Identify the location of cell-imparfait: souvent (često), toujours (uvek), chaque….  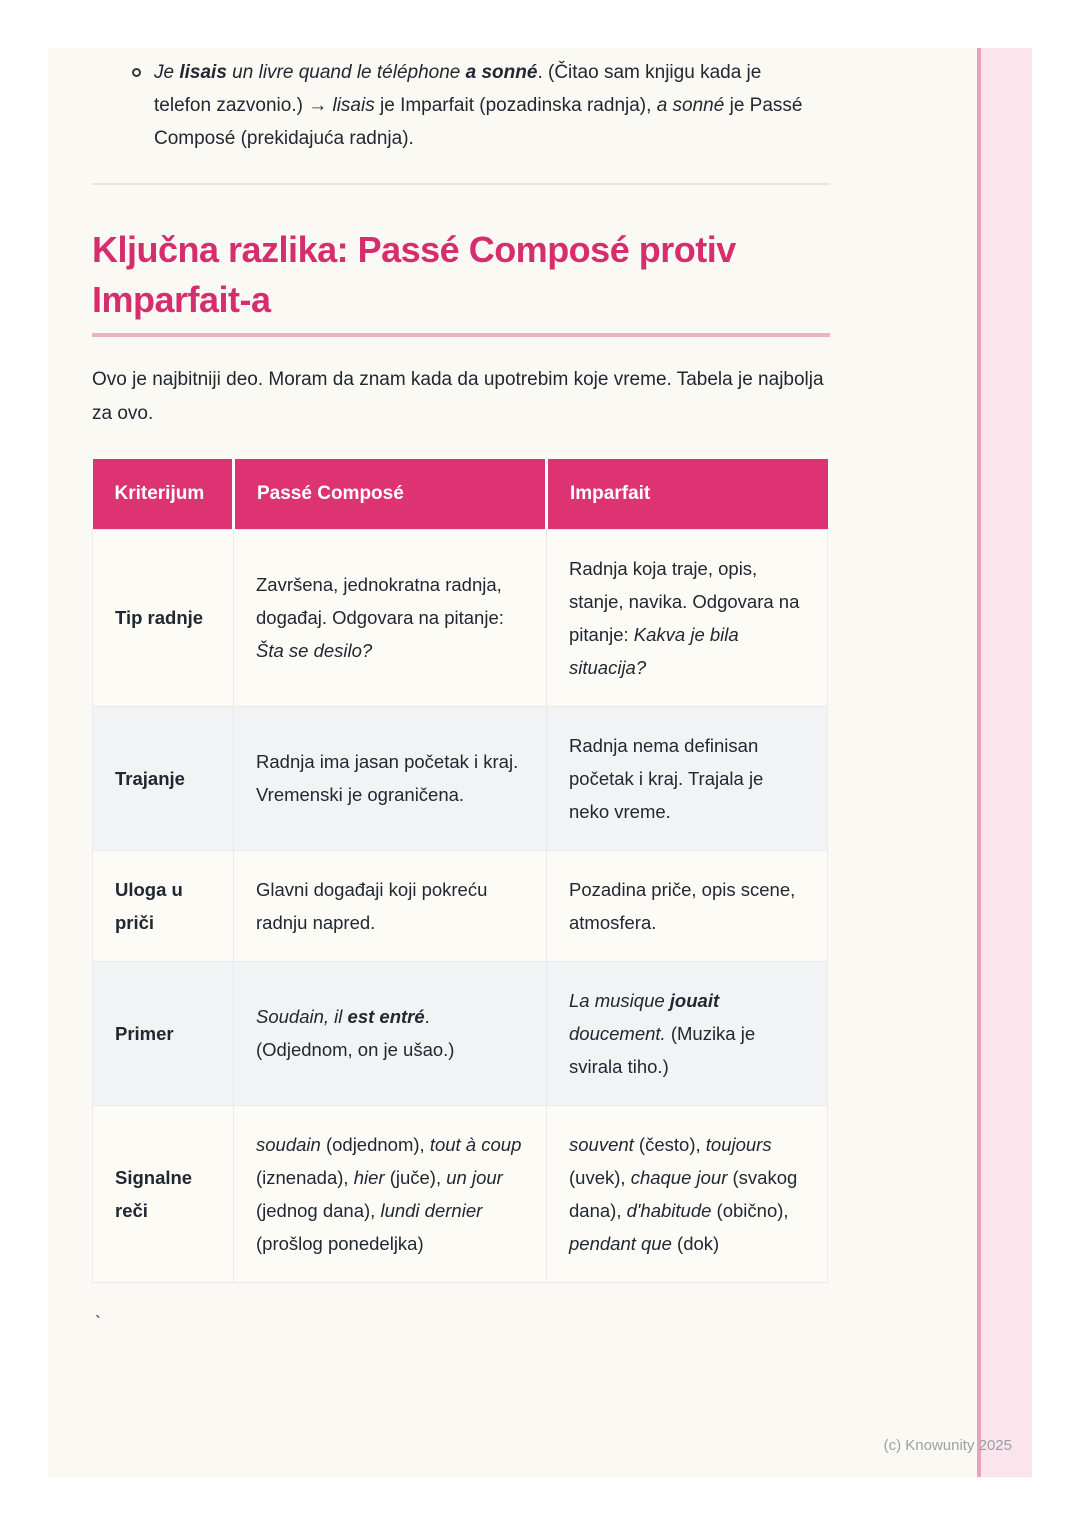
(687, 1193).